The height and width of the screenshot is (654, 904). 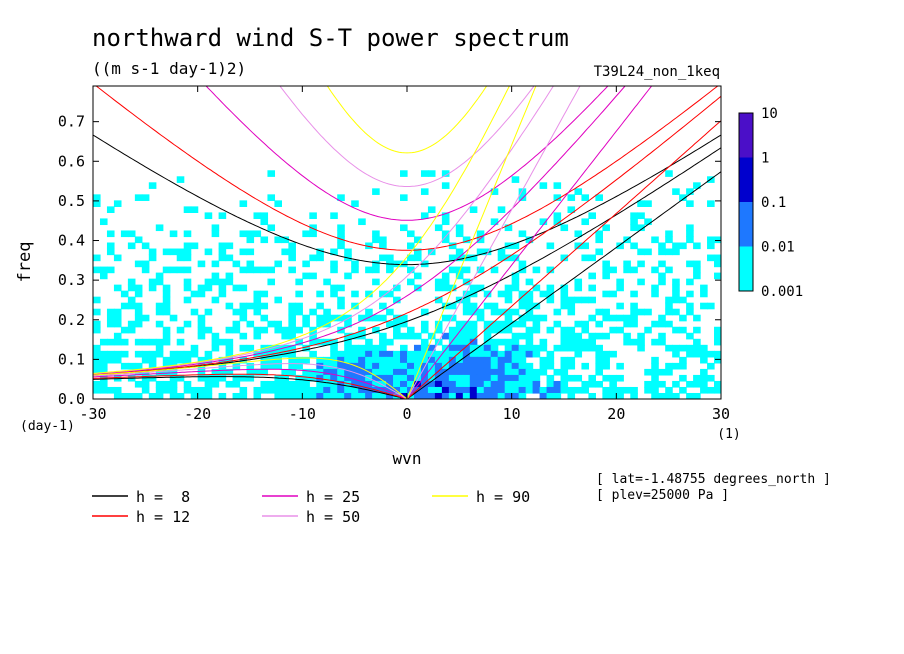 What do you see at coordinates (250, 383) in the screenshot?
I see `rossby-curve` at bounding box center [250, 383].